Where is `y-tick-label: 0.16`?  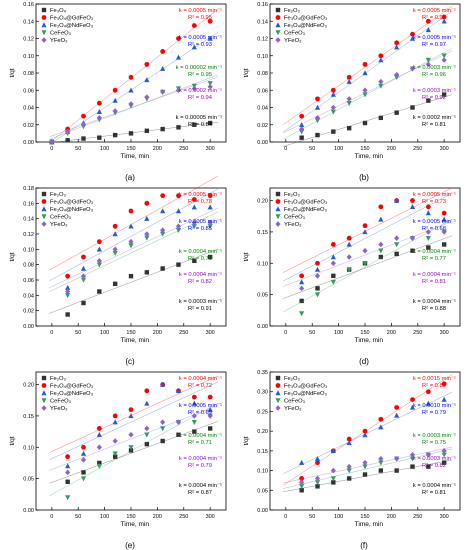
y-tick-label: 0.16 is located at coordinates (262, 5).